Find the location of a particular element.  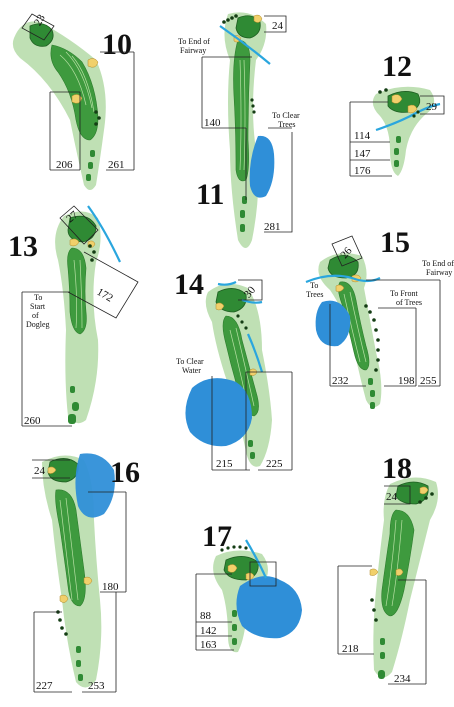

hole-13-note-start-2: Start is located at coordinates (38, 306).